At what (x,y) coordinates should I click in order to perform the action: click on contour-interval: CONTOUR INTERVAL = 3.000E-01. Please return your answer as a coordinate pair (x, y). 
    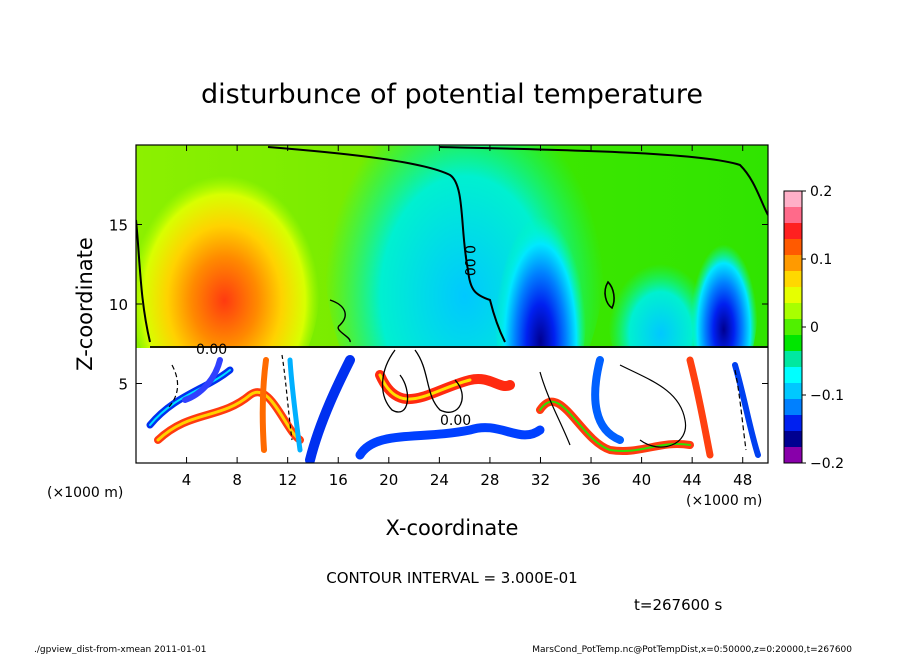
    Looking at the image, I should click on (451, 578).